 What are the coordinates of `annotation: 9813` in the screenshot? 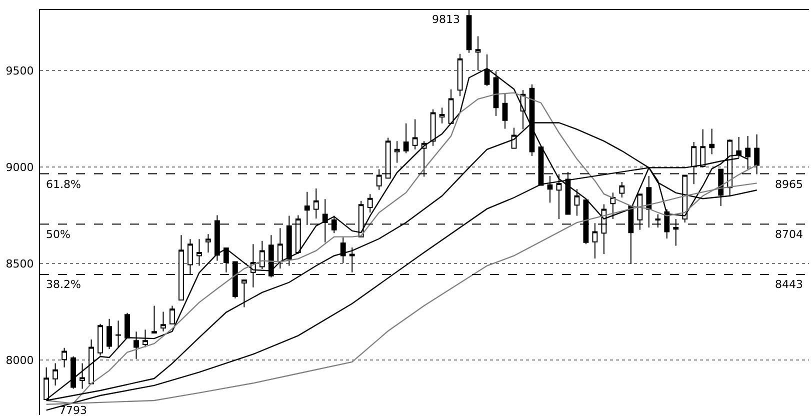 It's located at (446, 19).